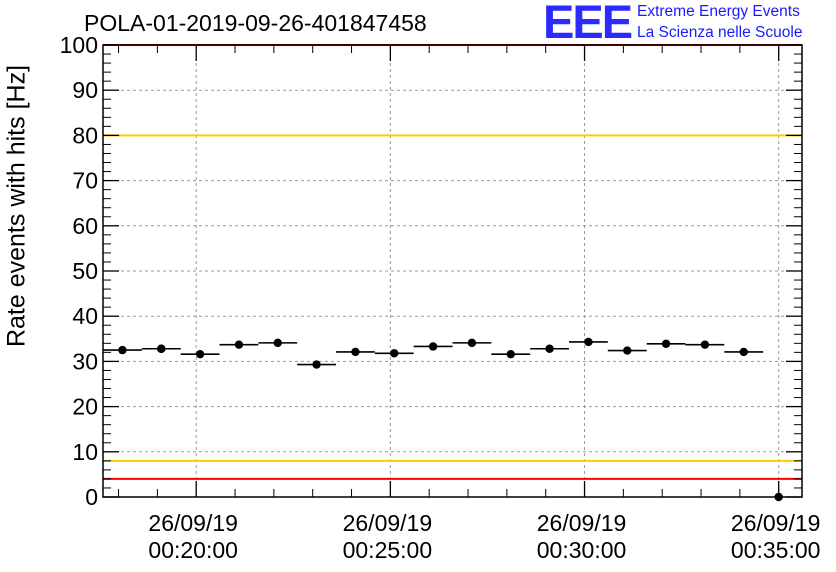  What do you see at coordinates (85, 135) in the screenshot?
I see `y-tick-label: 80` at bounding box center [85, 135].